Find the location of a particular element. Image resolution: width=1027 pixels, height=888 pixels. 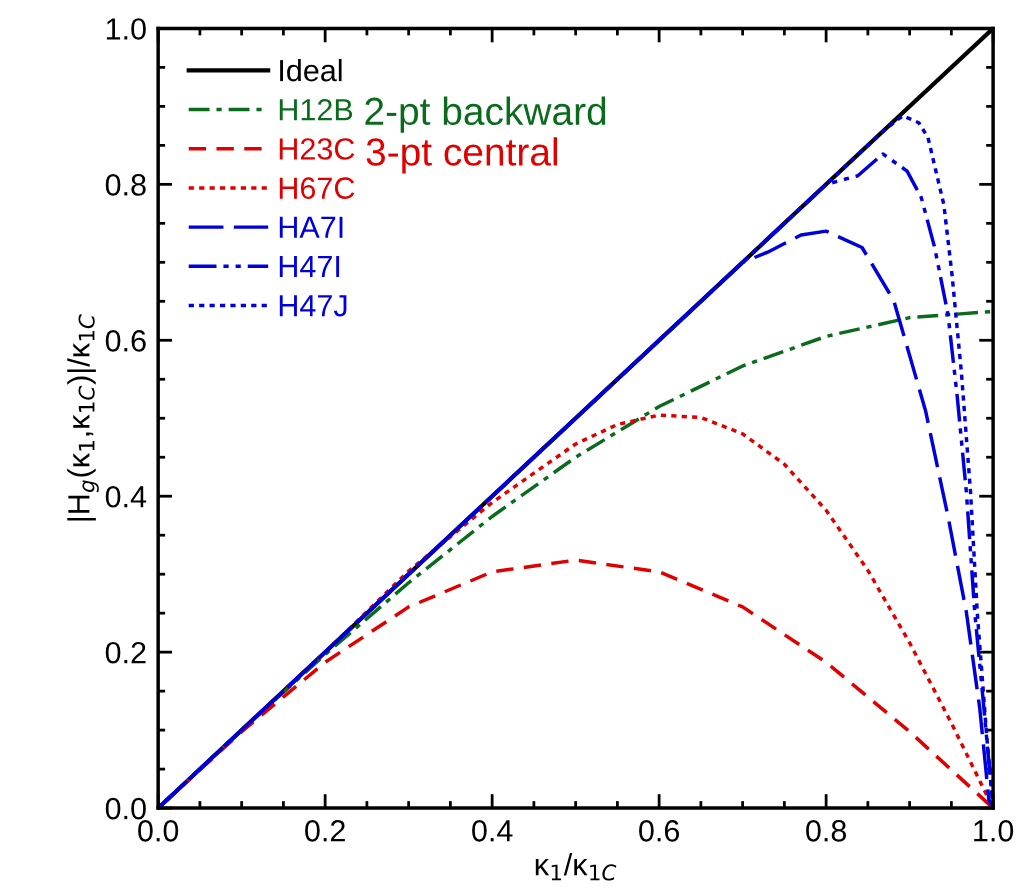

y-tick-label: 0.4 is located at coordinates (126, 496).